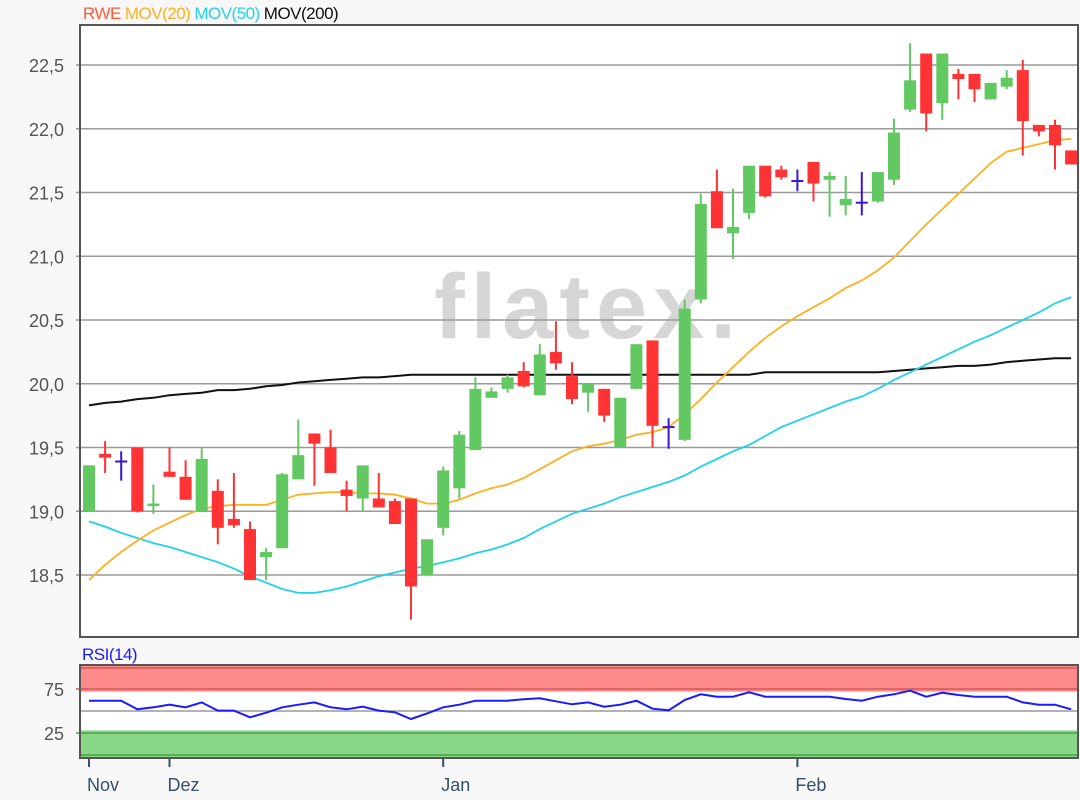 The height and width of the screenshot is (800, 1080). I want to click on oversold-band, so click(579, 744).